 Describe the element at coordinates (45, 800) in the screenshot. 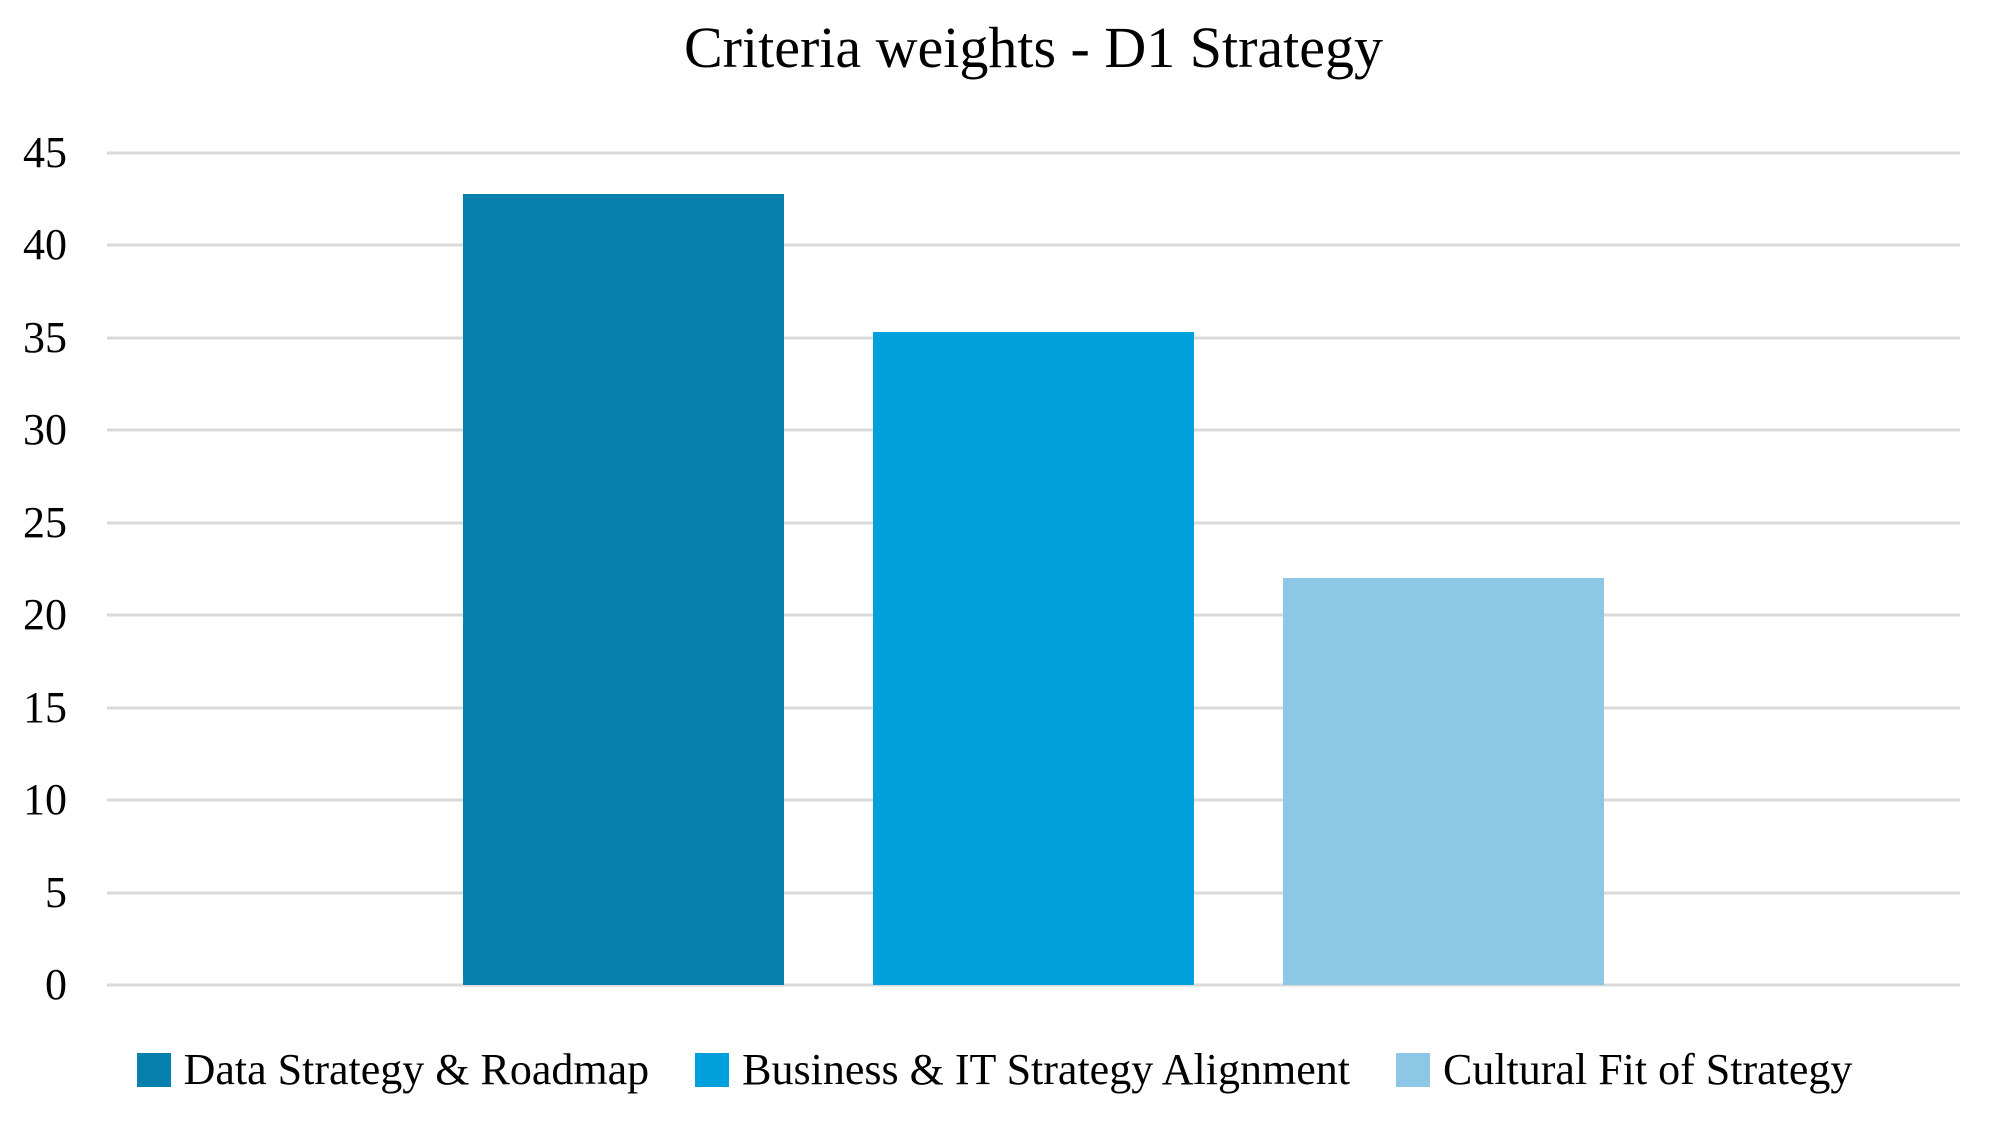

I see `y-tick-label-10: 10` at that location.